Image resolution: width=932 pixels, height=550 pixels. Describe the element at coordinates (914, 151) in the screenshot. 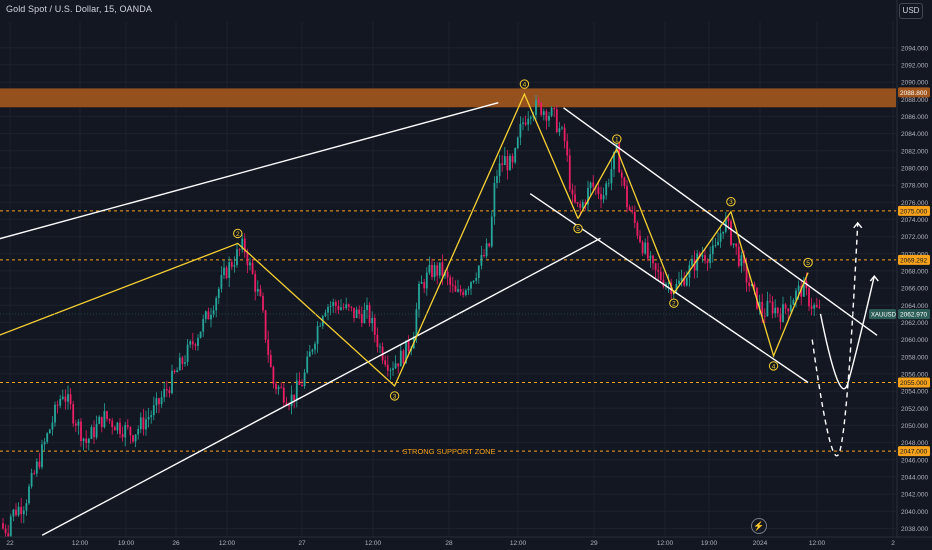

I see `price-tick-label: 2082.000` at that location.